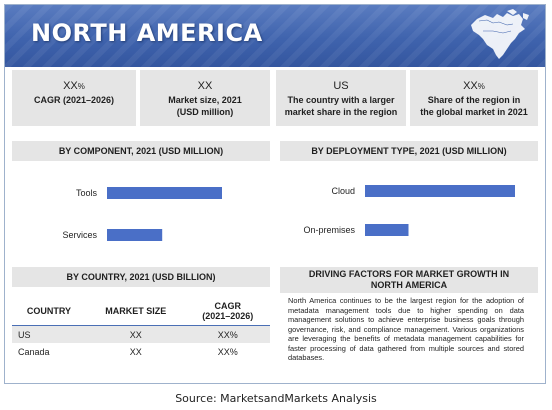 This screenshot has width=552, height=410. I want to click on component-bar-chart: Tools Services, so click(142, 214).